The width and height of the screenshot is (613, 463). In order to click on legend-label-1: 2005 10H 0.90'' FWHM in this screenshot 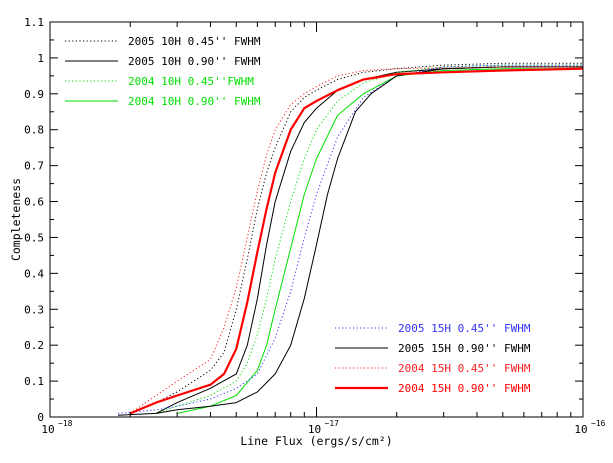, I will do `click(194, 61)`.